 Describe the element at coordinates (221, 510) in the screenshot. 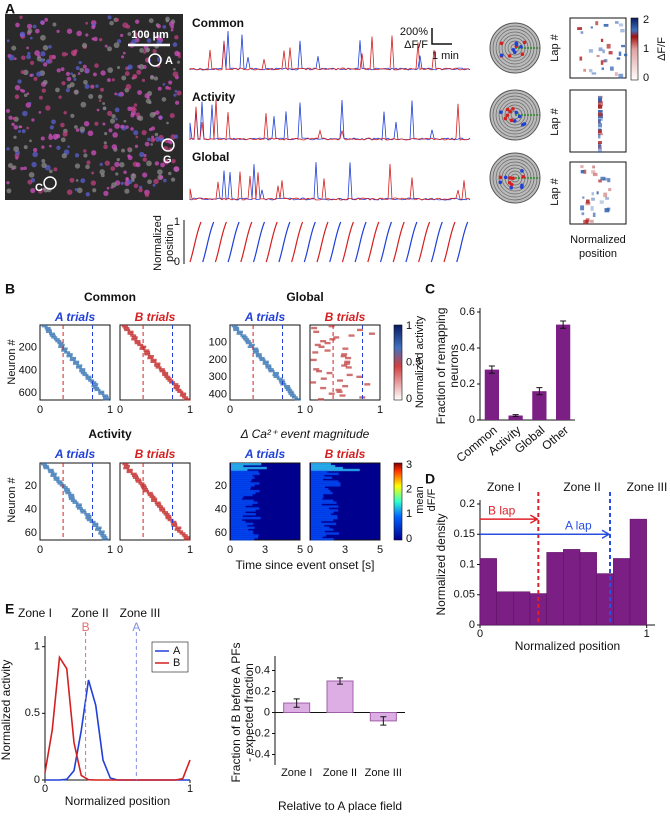

I see `tick-label: 40` at that location.